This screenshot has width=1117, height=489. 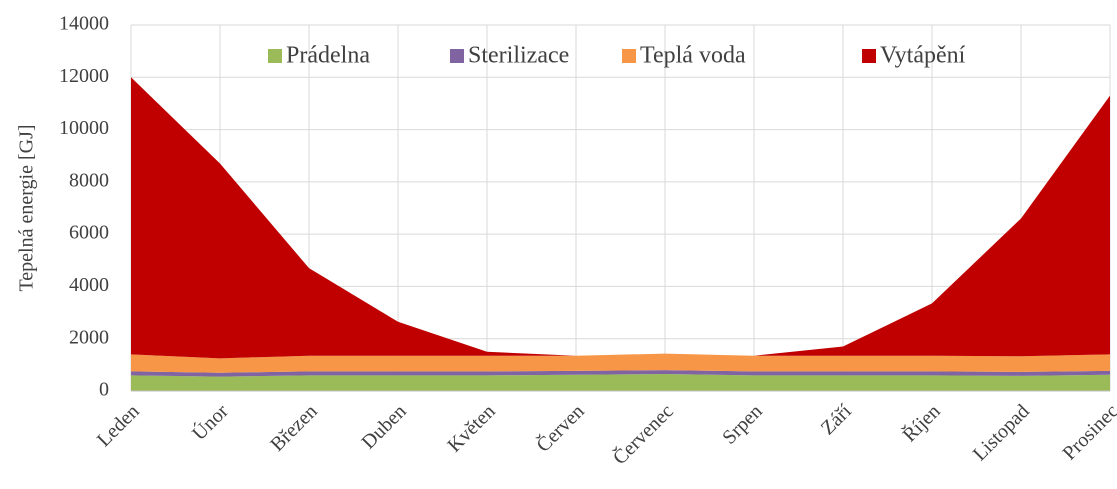 What do you see at coordinates (921, 423) in the screenshot?
I see `x-tick-label: Říjen` at bounding box center [921, 423].